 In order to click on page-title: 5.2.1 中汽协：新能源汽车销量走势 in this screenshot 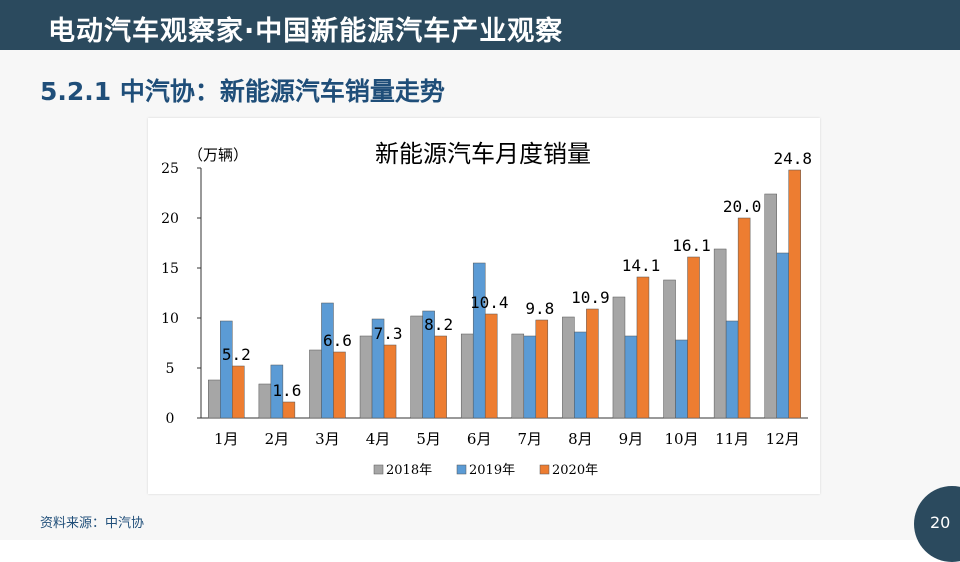, I will do `click(242, 91)`.